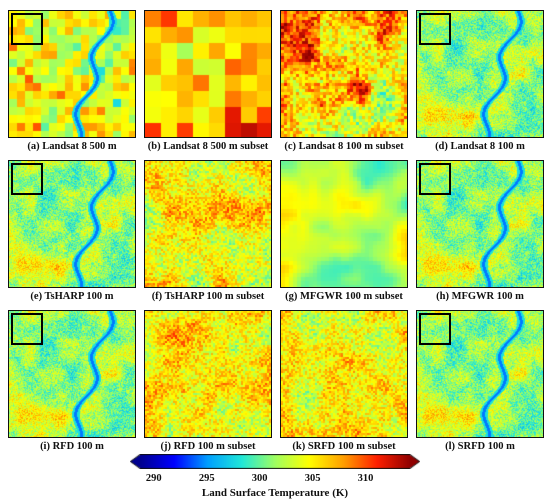 The image size is (550, 500). What do you see at coordinates (480, 446) in the screenshot?
I see `panel-caption: (l) SRFD 100 m` at bounding box center [480, 446].